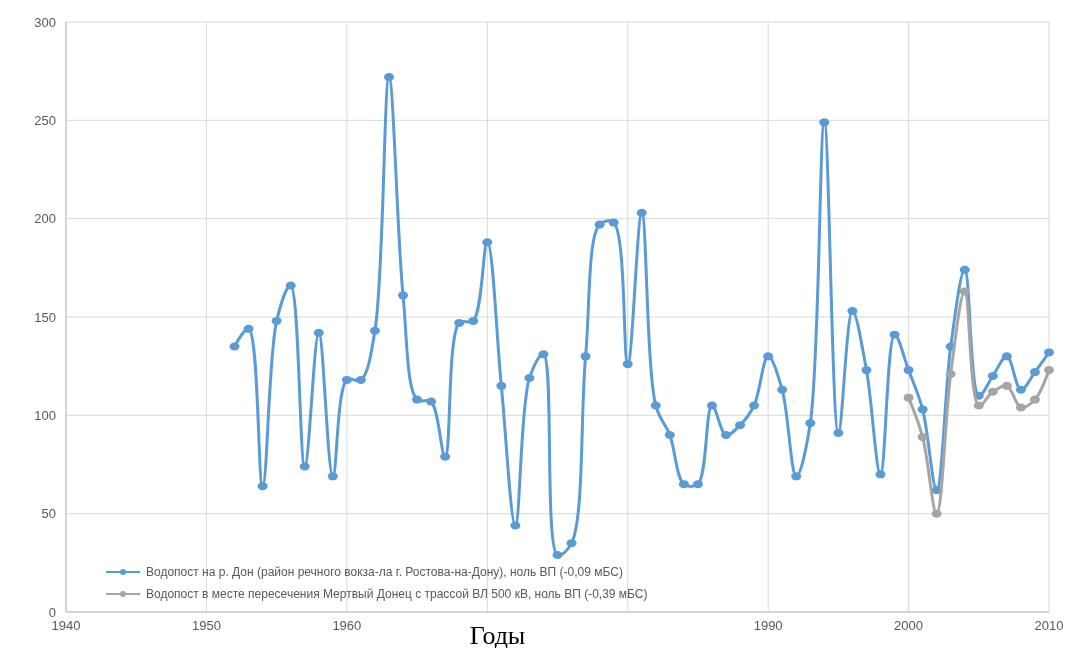  I want to click on y-tick-label: 200, so click(45, 219).